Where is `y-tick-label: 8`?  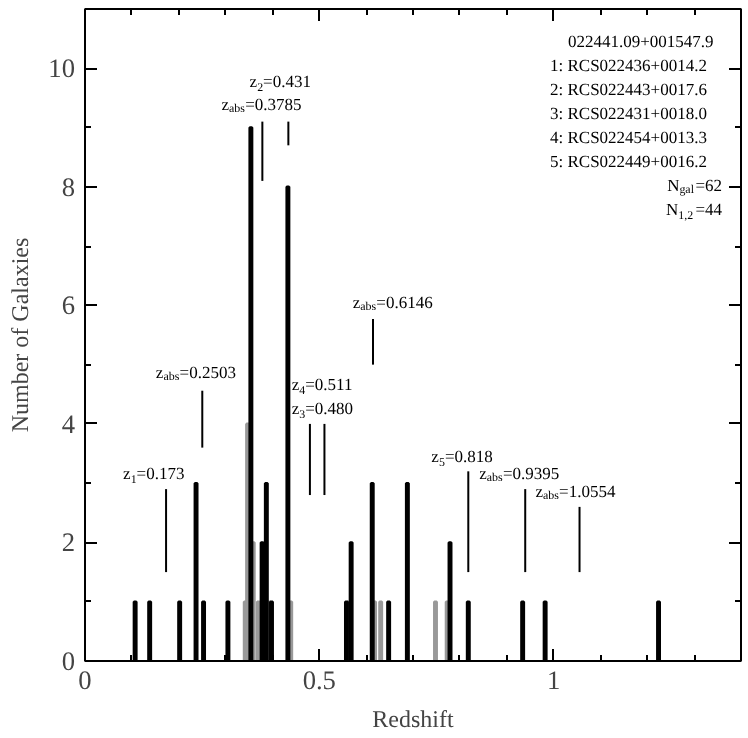
y-tick-label: 8 is located at coordinates (68, 186).